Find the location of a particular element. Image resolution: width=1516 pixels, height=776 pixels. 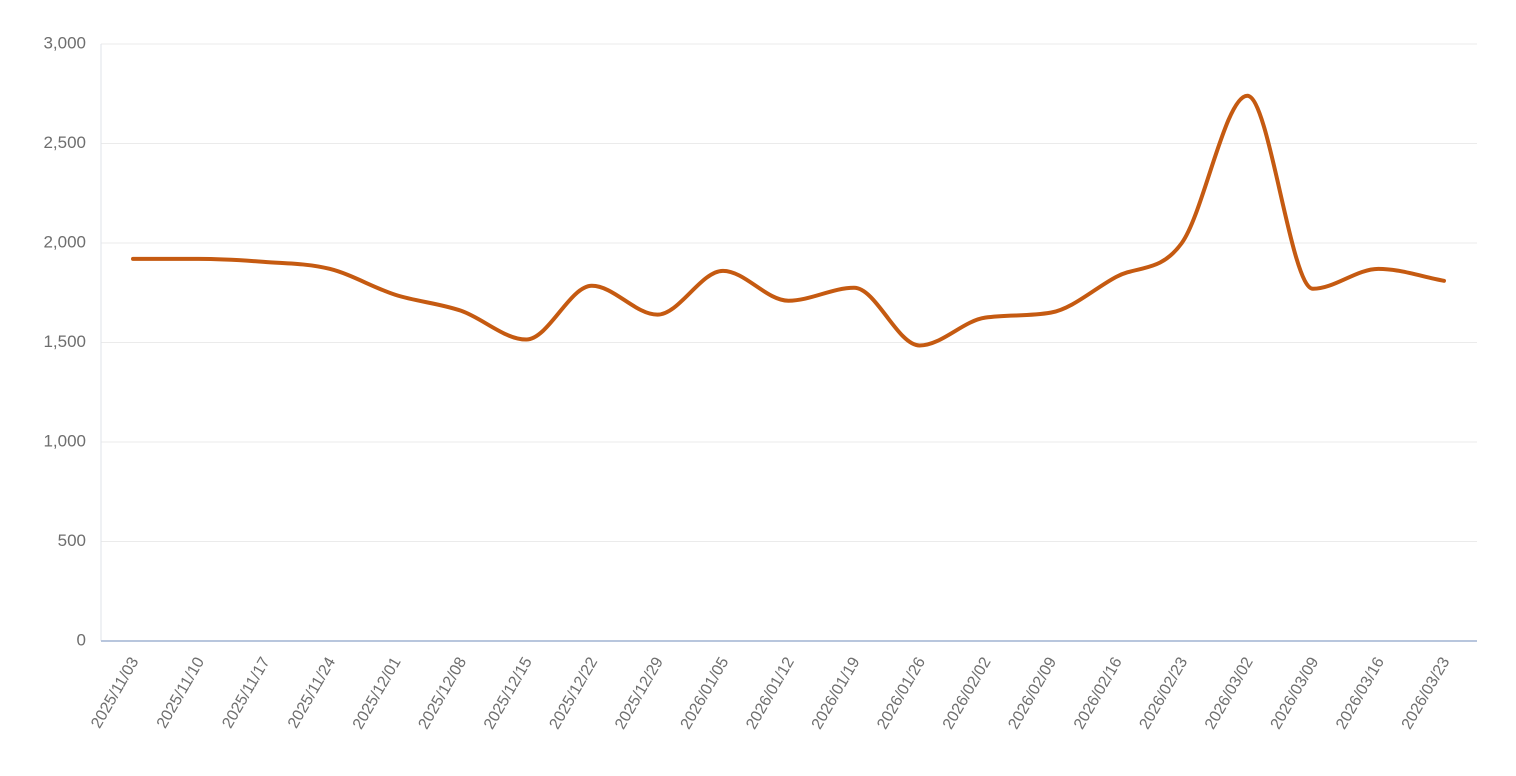

x-tick-label: 2026/01/05 is located at coordinates (705, 693).